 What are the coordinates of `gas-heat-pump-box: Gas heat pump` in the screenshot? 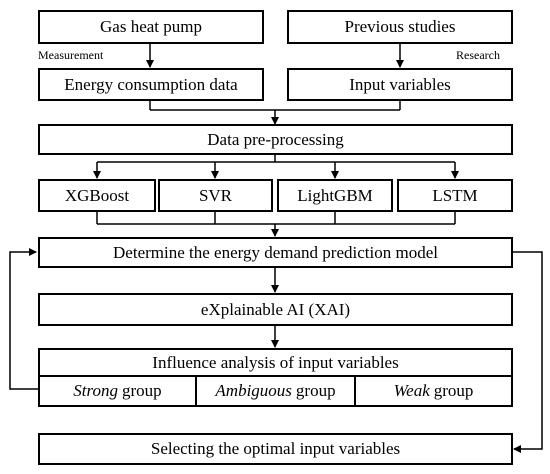 It's located at (151, 27).